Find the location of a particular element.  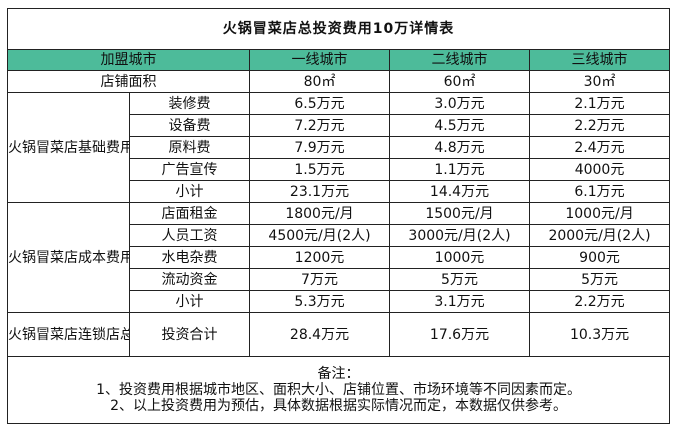

cell-value: 3000元/月(2人) is located at coordinates (459, 235).